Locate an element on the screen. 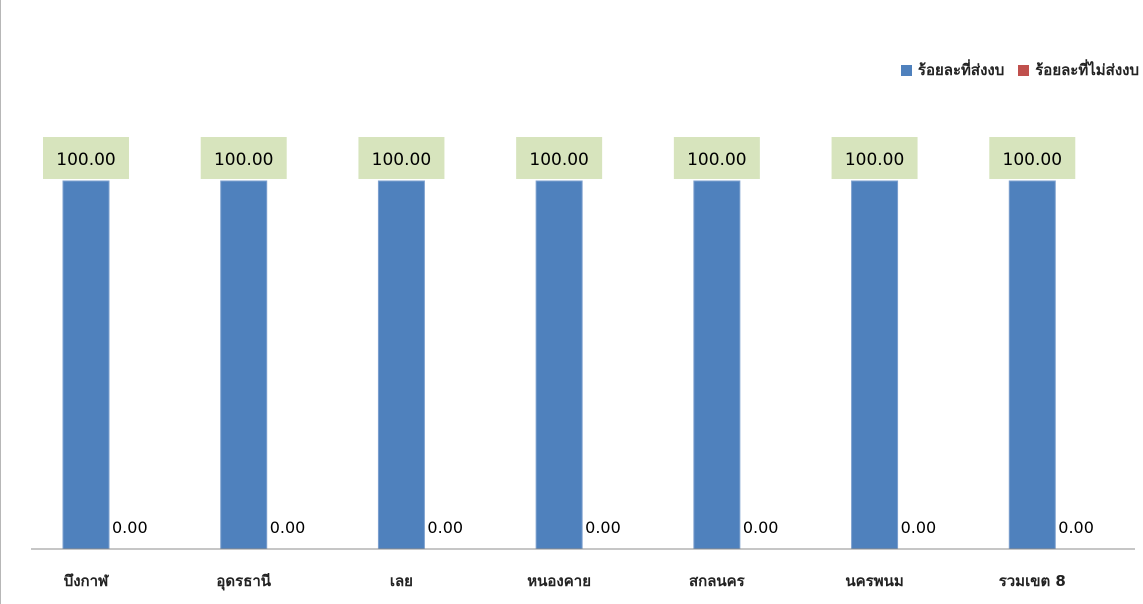  x-tick-label-2: เลย is located at coordinates (401, 581).